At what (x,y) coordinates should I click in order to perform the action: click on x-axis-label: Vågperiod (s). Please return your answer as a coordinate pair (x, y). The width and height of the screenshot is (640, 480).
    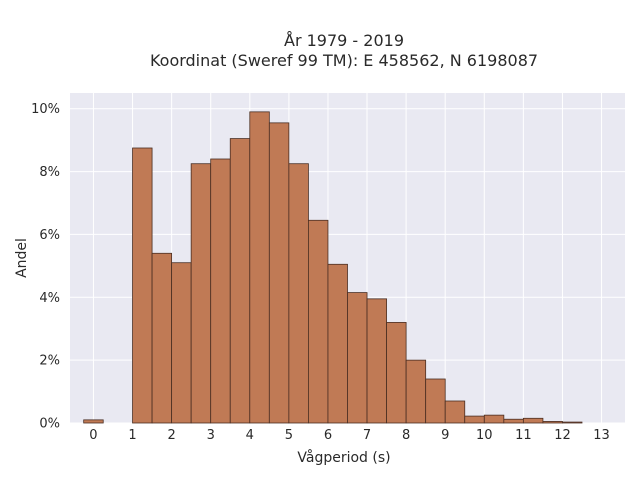
    Looking at the image, I should click on (343, 457).